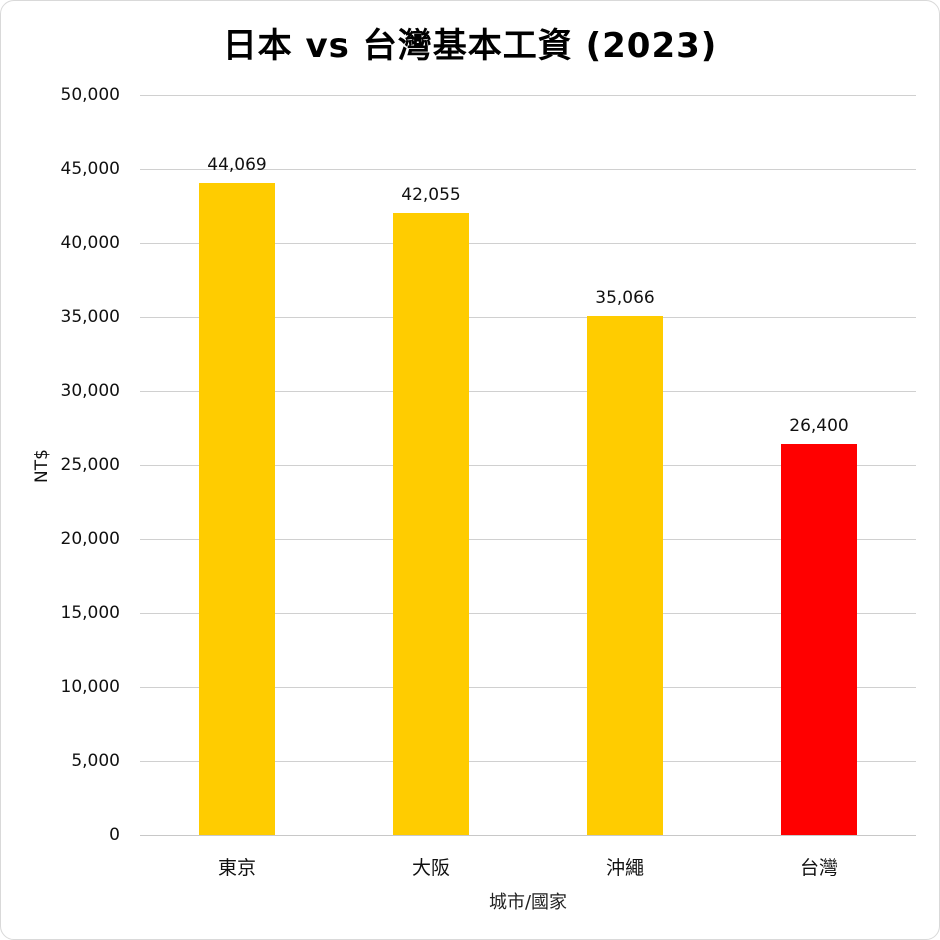 The width and height of the screenshot is (940, 940). Describe the element at coordinates (90, 95) in the screenshot. I see `y-tick-label: 50,000` at that location.